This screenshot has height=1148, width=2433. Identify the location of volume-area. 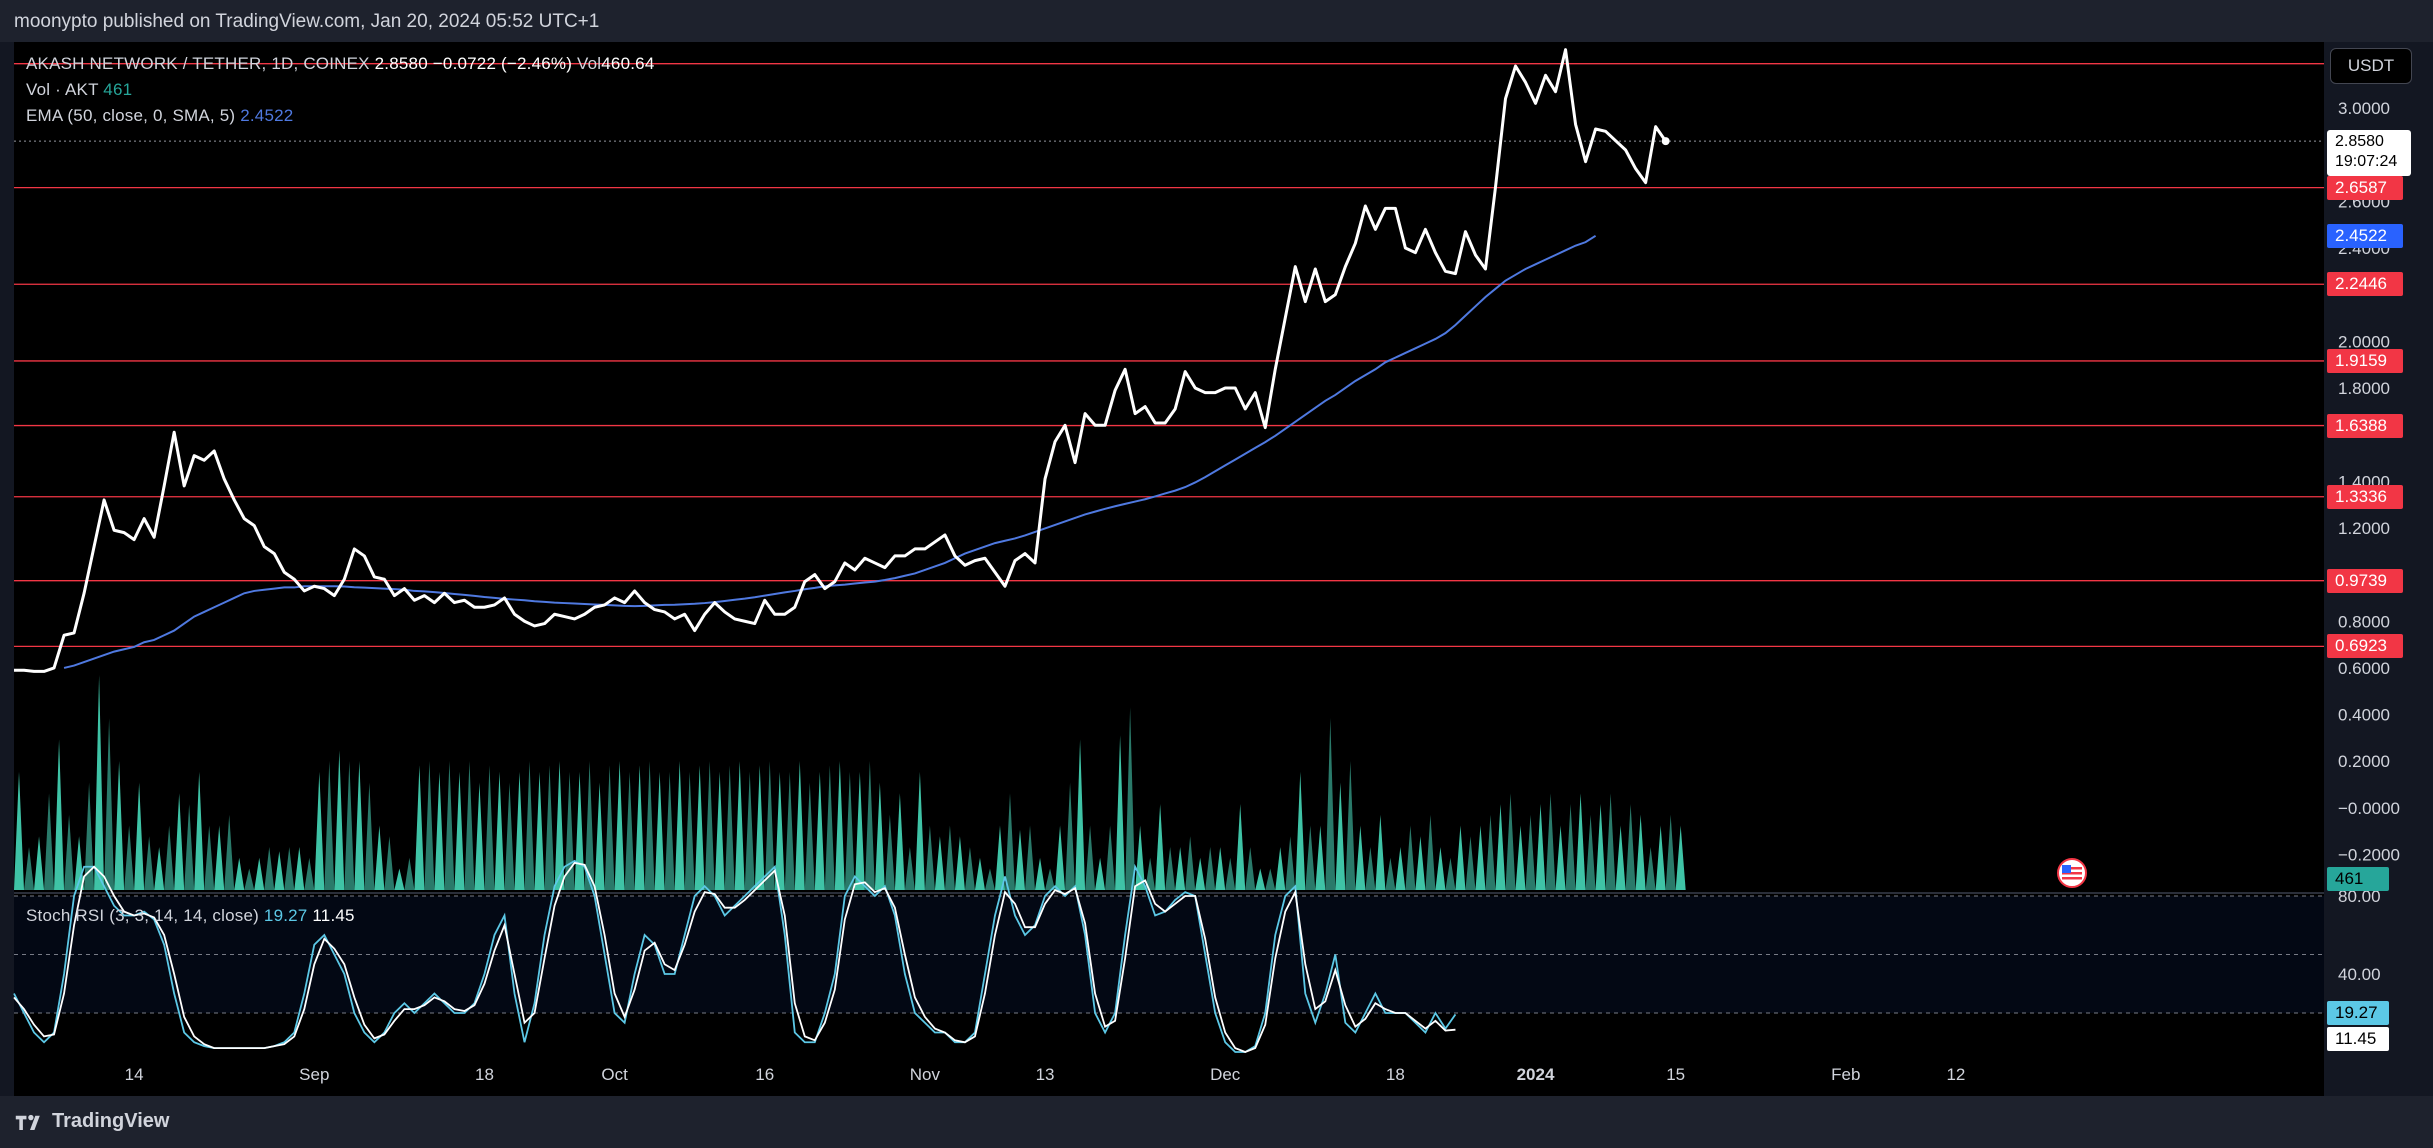
(850, 782).